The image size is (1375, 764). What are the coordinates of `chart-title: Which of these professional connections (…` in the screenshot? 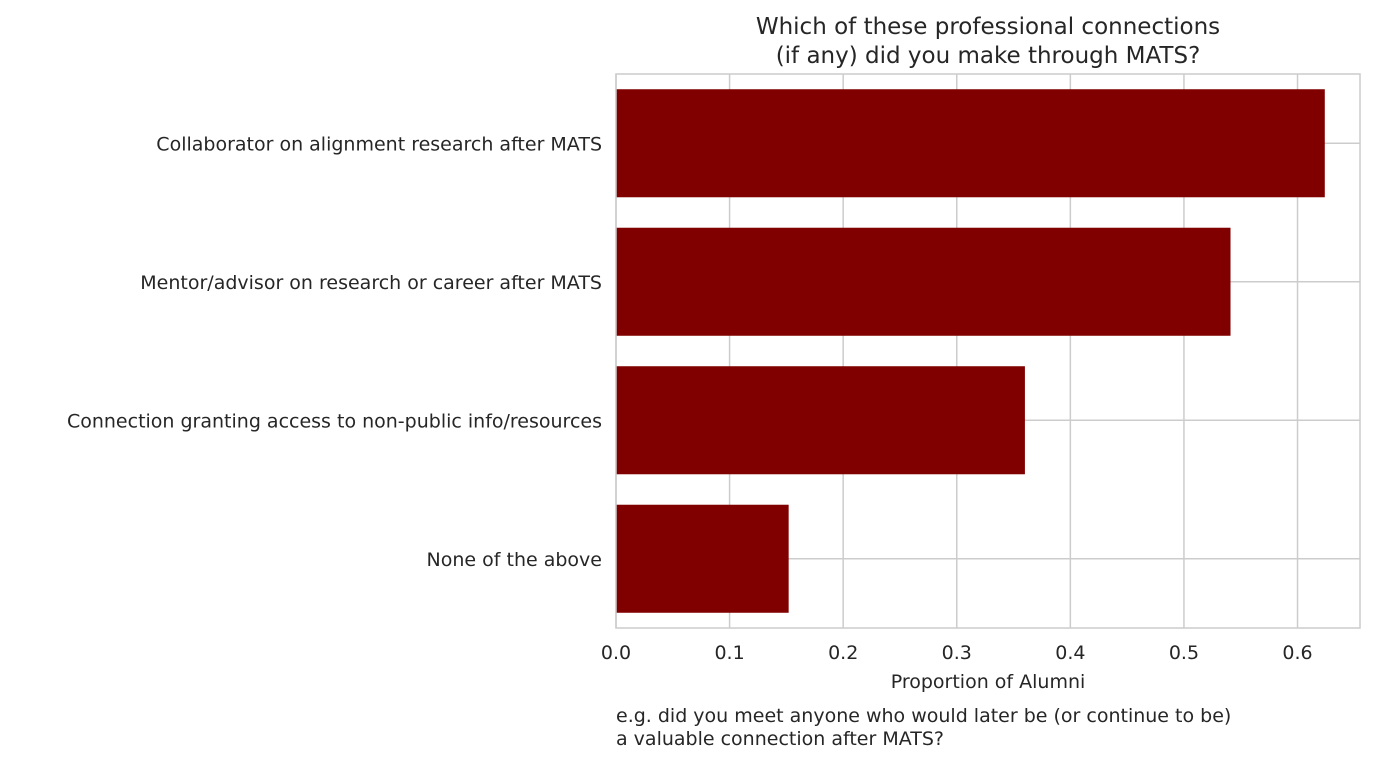 It's located at (988, 41).